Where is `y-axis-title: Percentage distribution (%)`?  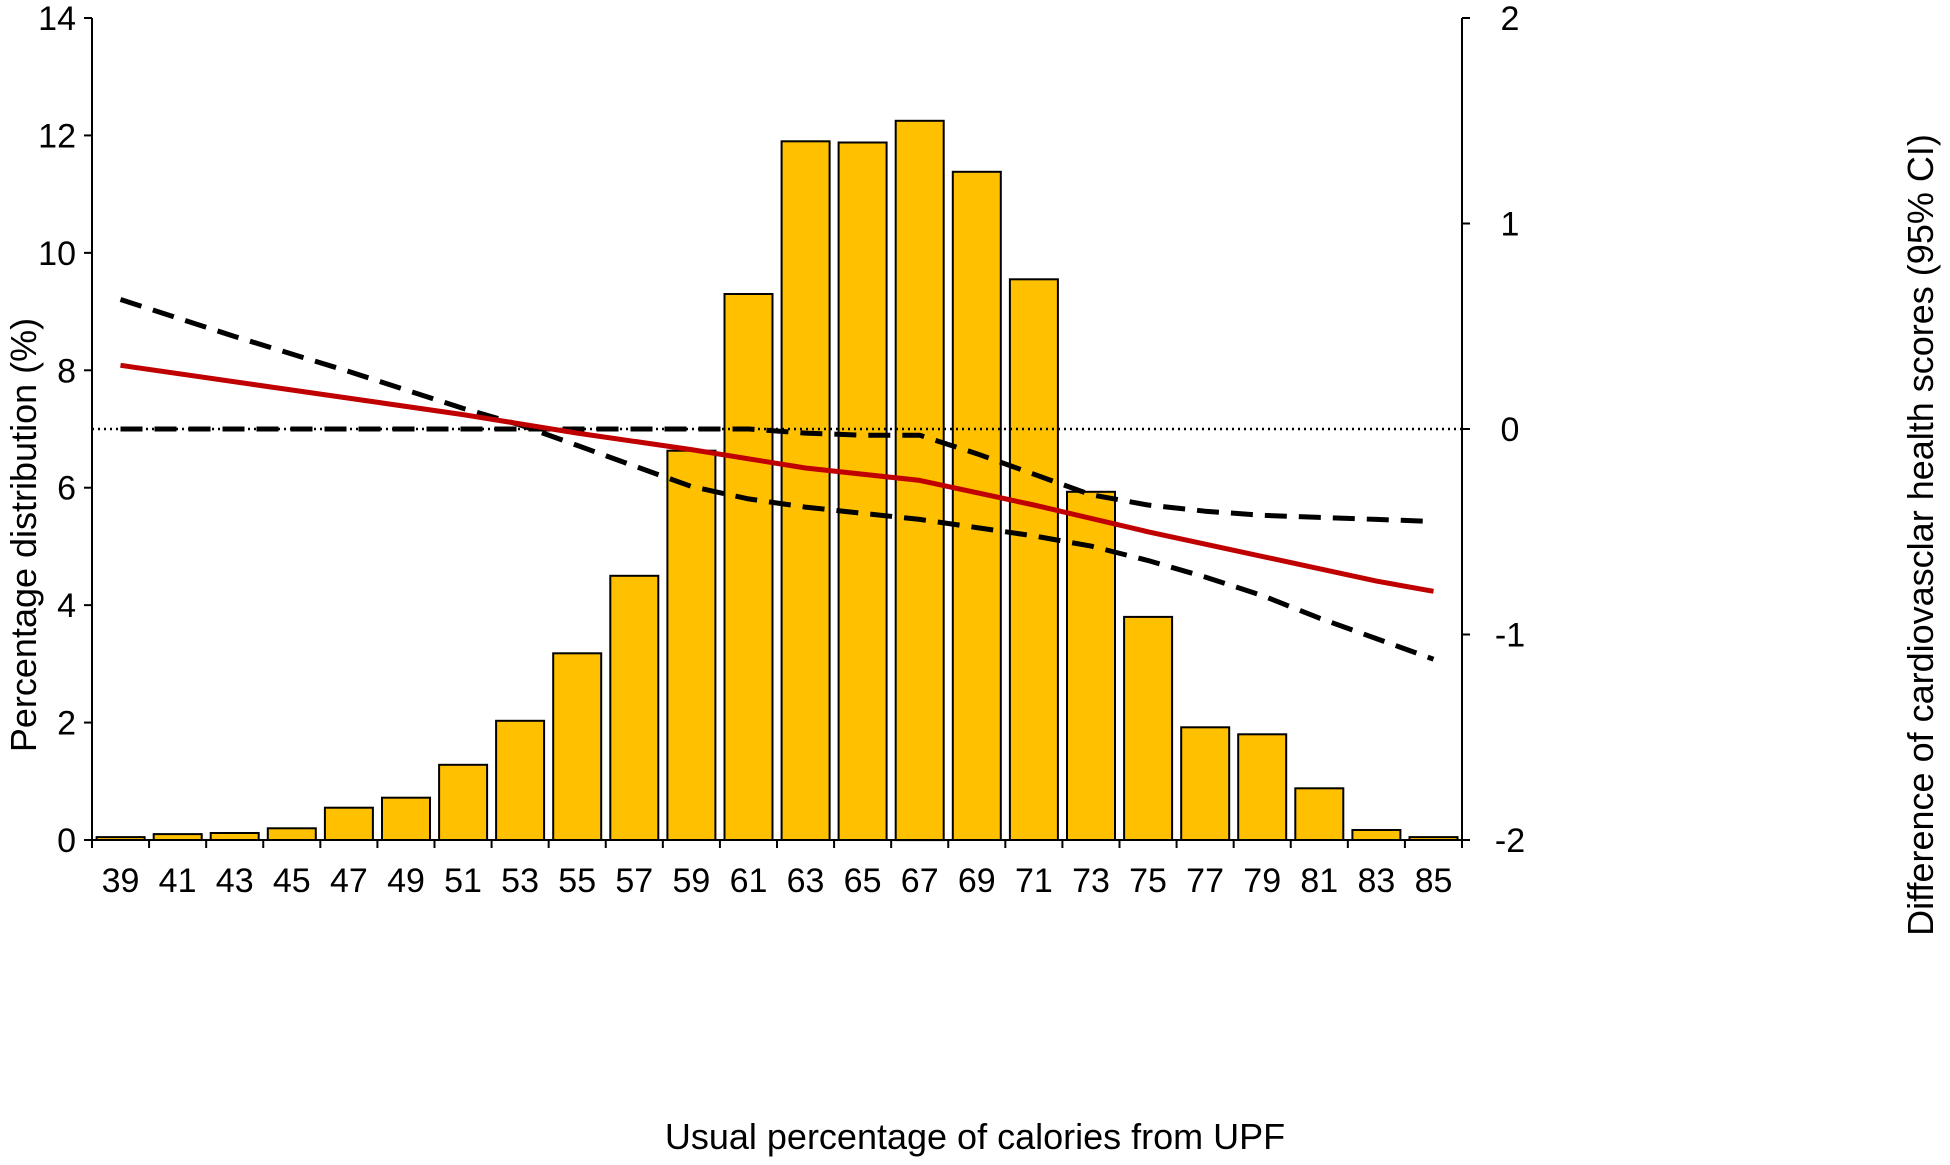 y-axis-title: Percentage distribution (%) is located at coordinates (23, 535).